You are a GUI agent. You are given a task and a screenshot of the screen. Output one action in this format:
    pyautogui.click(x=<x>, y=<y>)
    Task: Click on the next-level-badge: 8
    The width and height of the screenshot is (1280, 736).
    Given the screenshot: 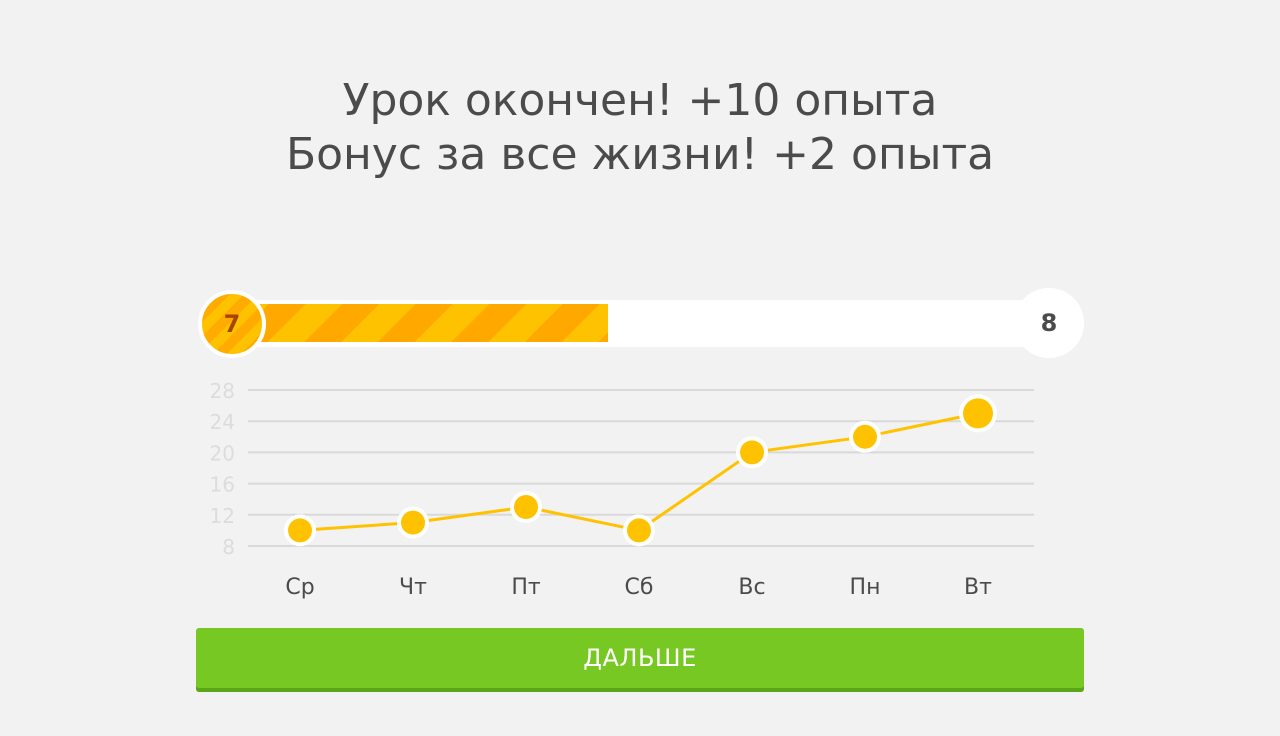 What is the action you would take?
    pyautogui.click(x=1049, y=323)
    